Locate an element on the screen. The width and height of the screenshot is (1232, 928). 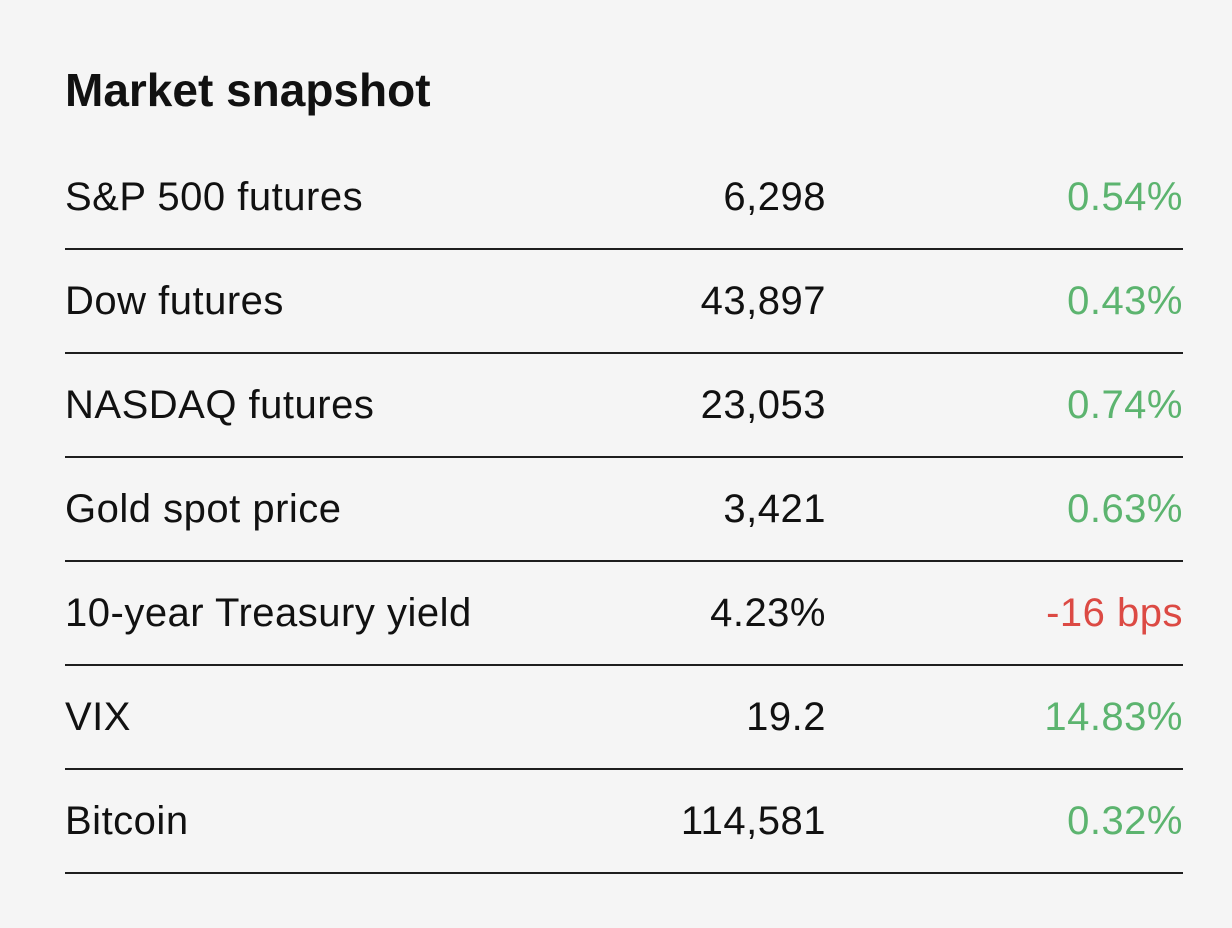
instrument-change: 0.74% is located at coordinates (1004, 405).